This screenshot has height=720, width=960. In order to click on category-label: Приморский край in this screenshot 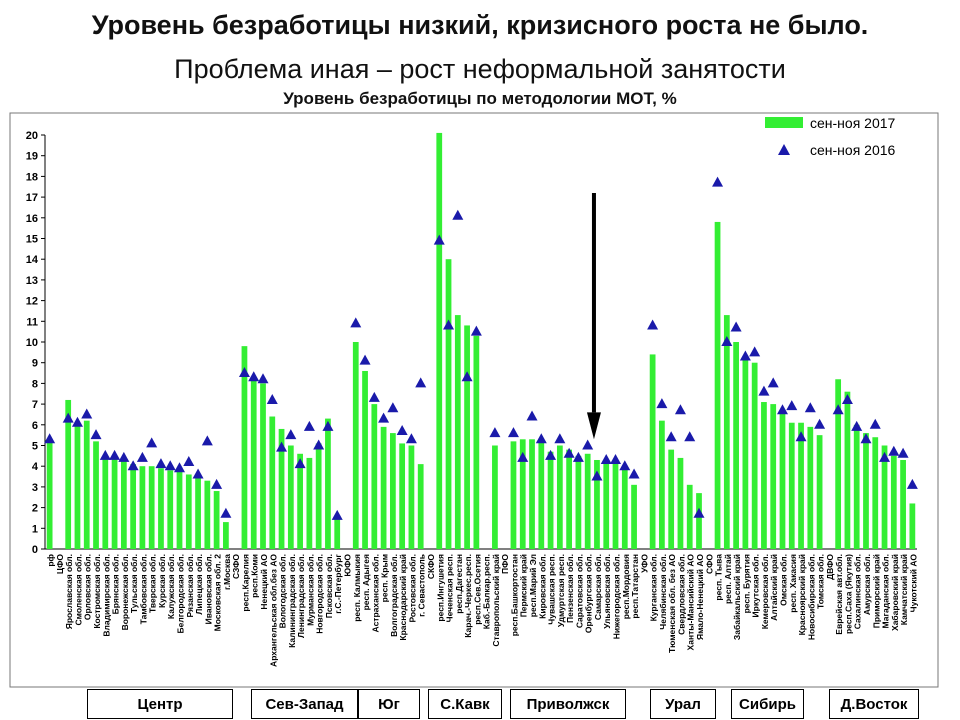, I will do `click(876, 591)`.